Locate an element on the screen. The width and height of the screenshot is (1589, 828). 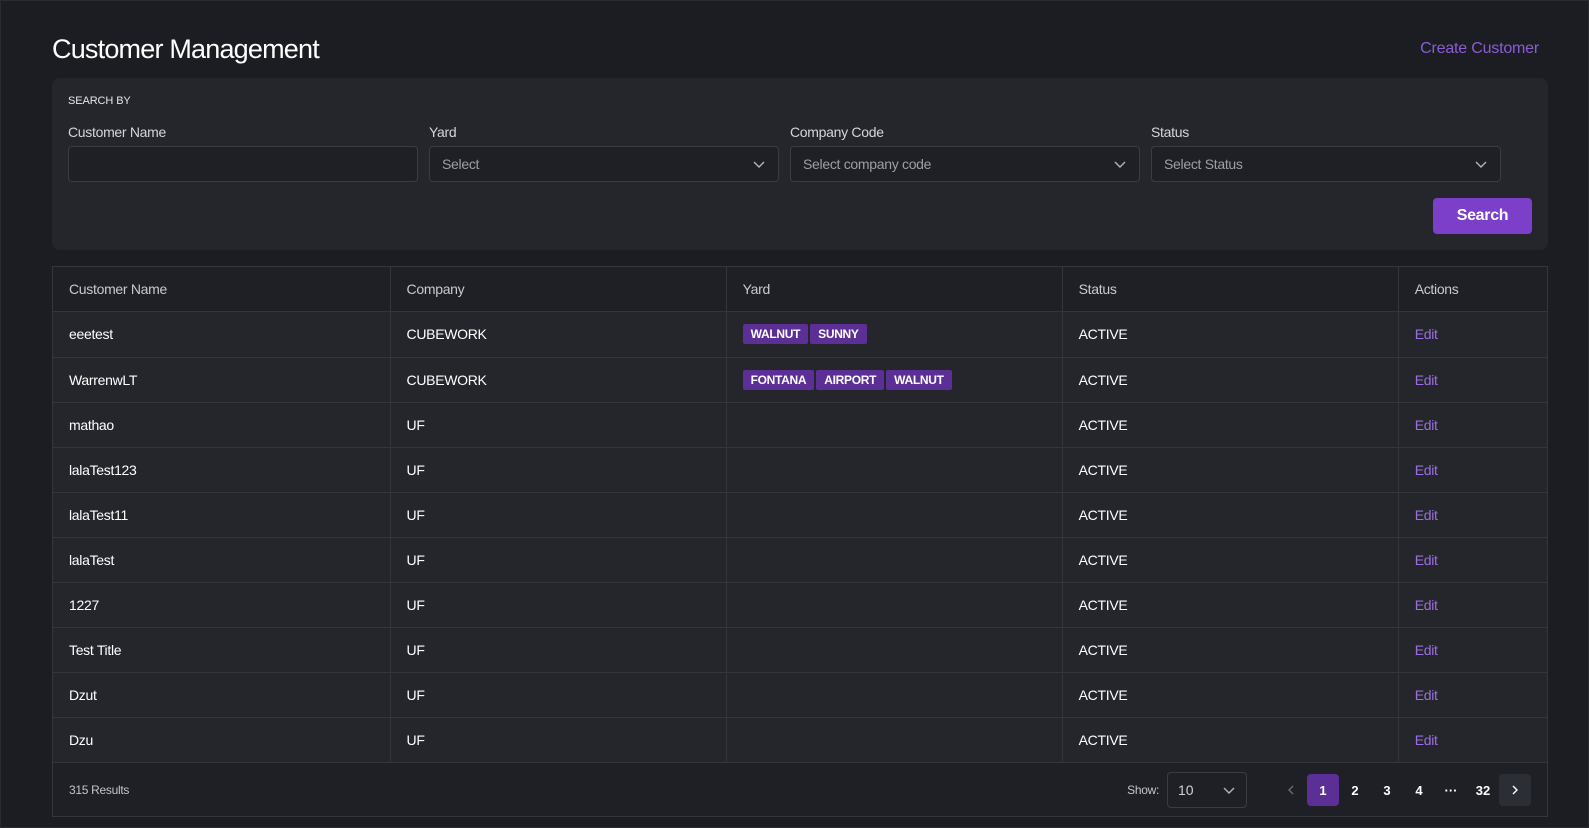
page-button-32: 32 is located at coordinates (1483, 790).